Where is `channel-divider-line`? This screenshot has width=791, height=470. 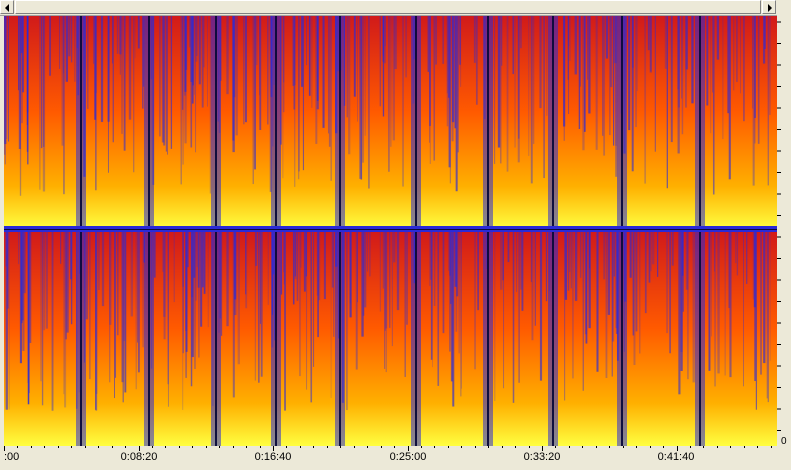
channel-divider-line is located at coordinates (391, 229).